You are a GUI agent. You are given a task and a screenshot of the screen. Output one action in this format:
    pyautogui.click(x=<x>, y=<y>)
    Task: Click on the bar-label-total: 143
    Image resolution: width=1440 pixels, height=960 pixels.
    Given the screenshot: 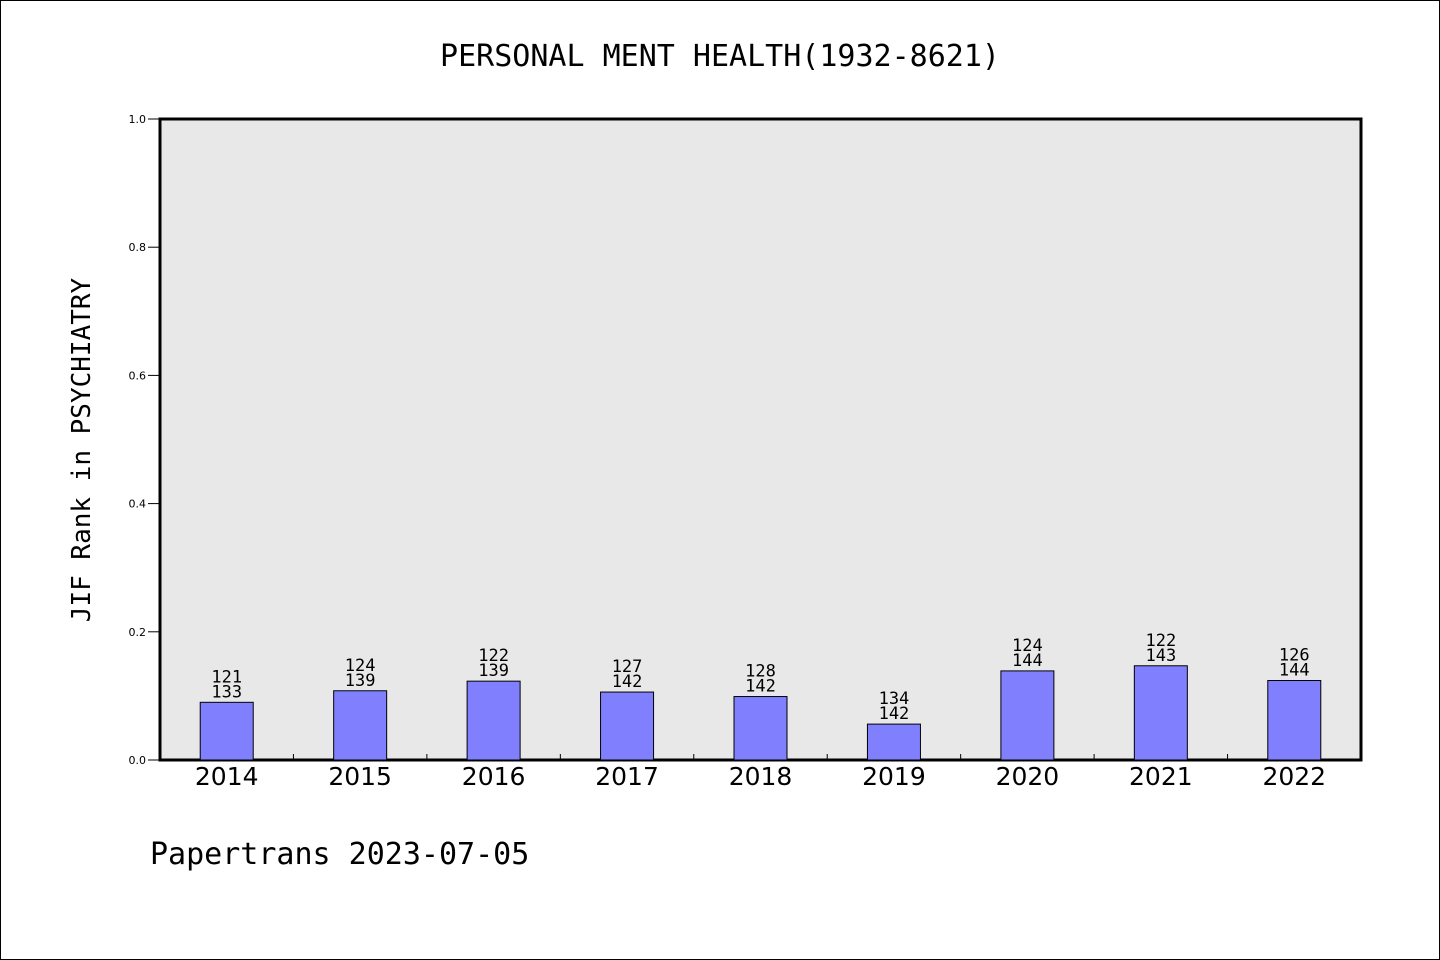 What is the action you would take?
    pyautogui.click(x=1160, y=656)
    